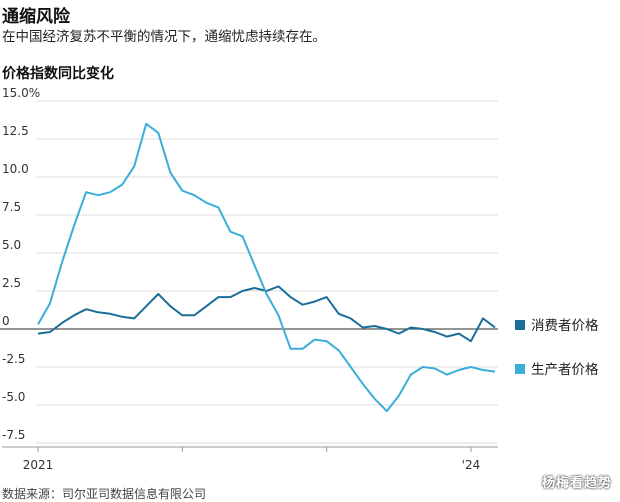 The image size is (620, 502). I want to click on y-tick-label: -2.5, so click(13, 359).